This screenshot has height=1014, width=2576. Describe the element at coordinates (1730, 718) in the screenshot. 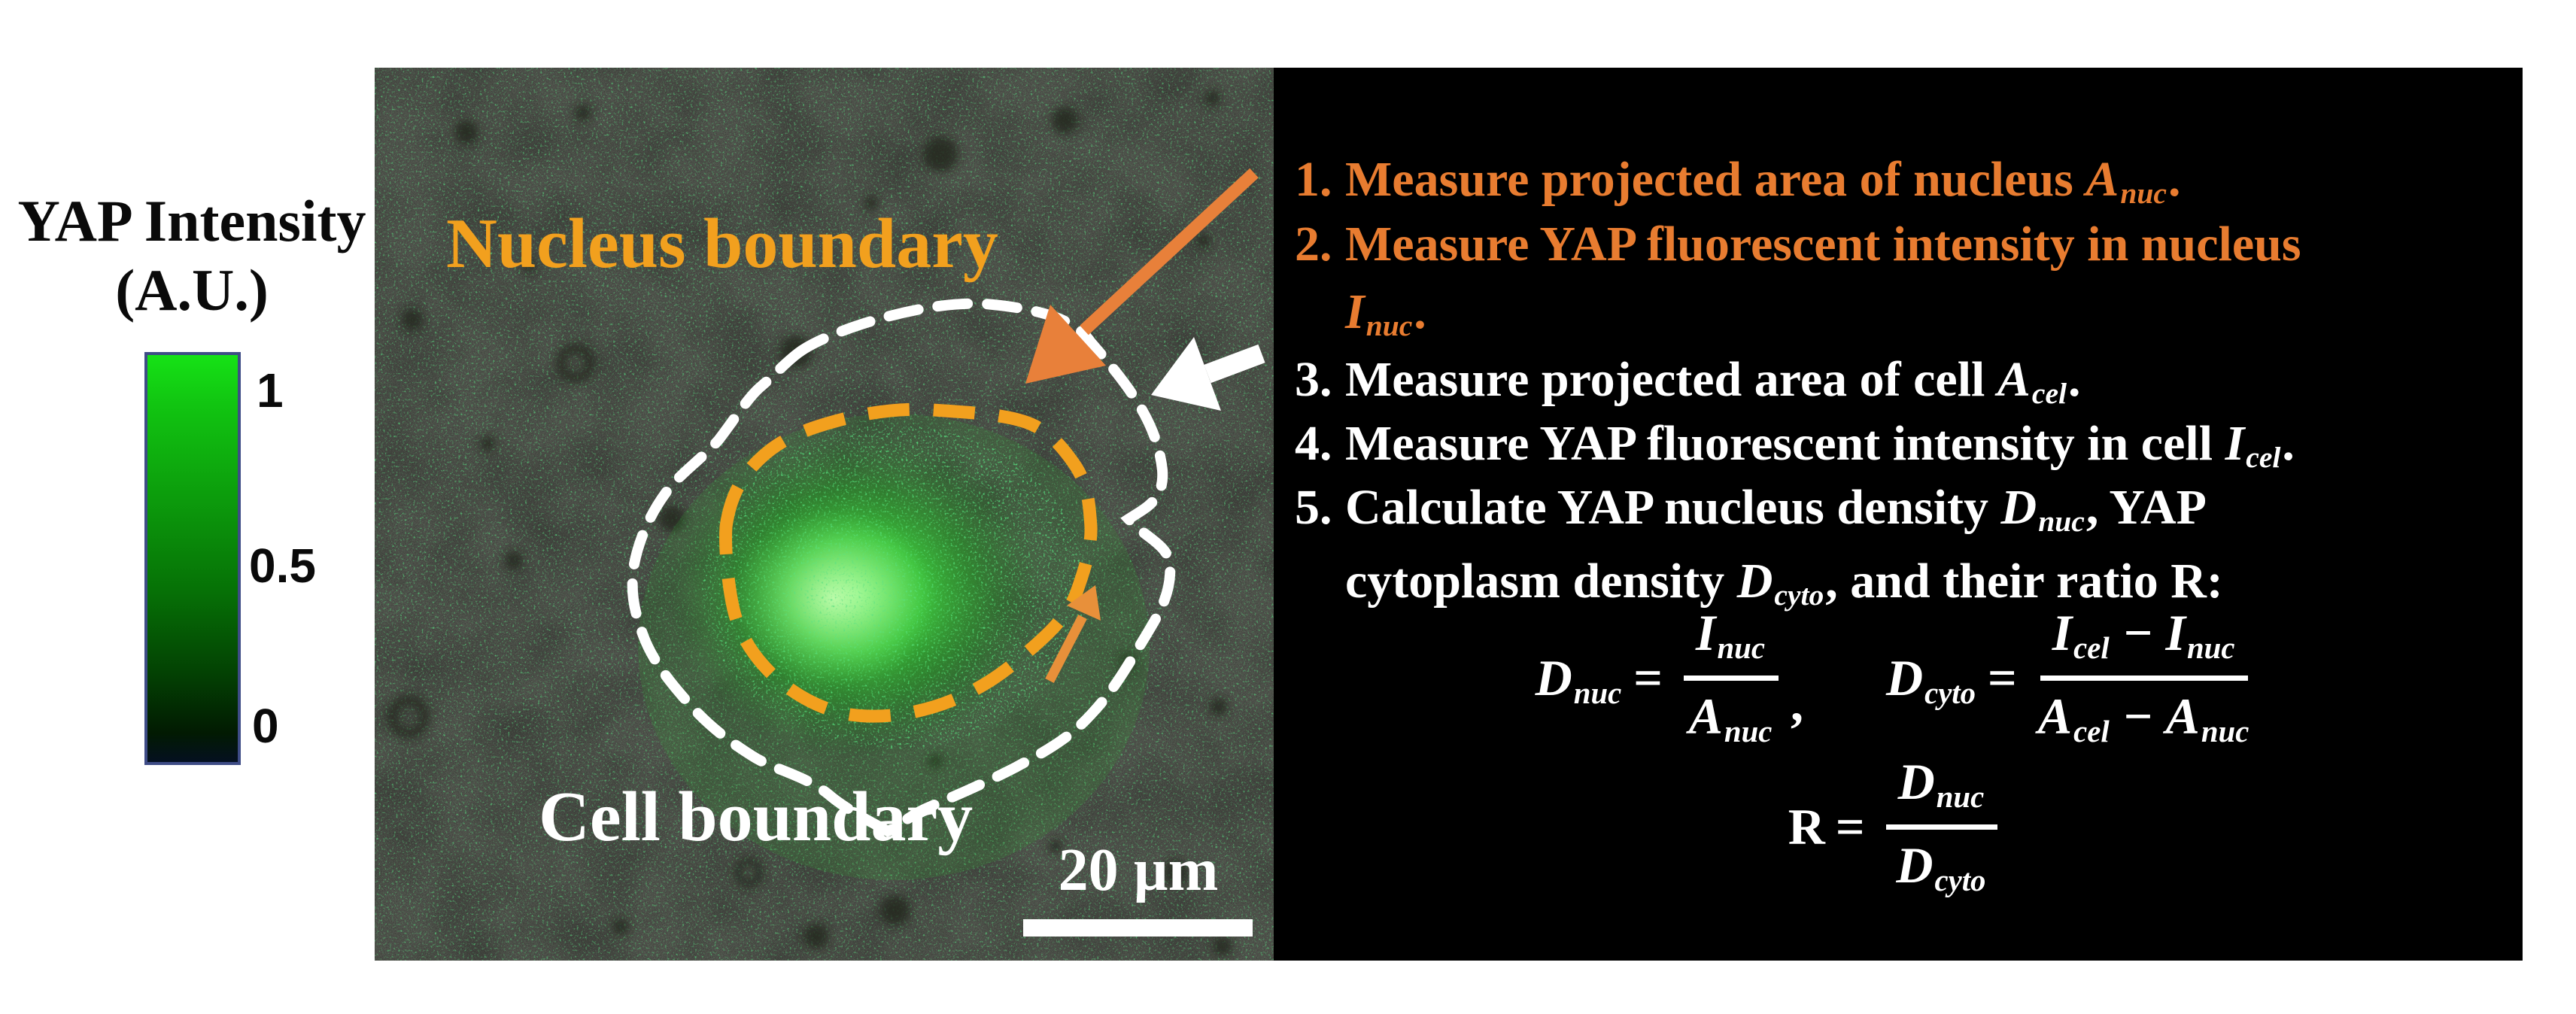

I see `fraction-denominator: Anuc` at that location.